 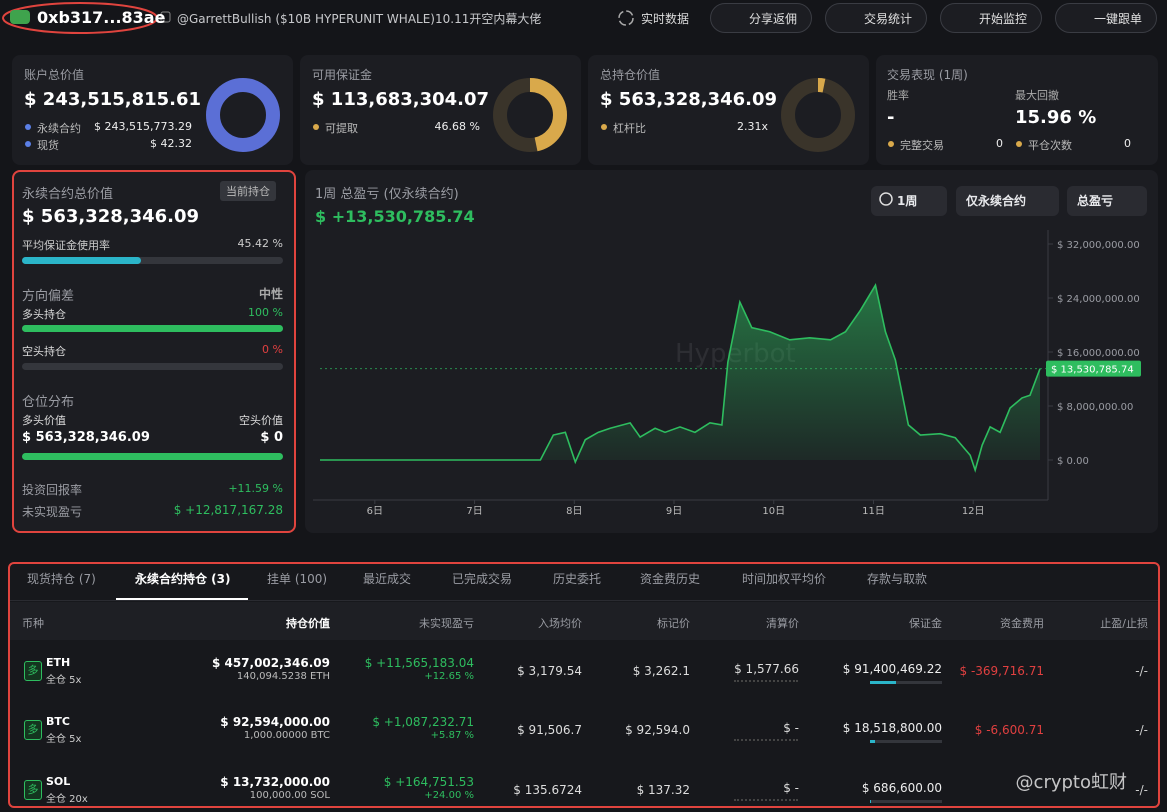 What do you see at coordinates (1107, 201) in the screenshot?
I see `metric-dropdown: 总盈亏` at bounding box center [1107, 201].